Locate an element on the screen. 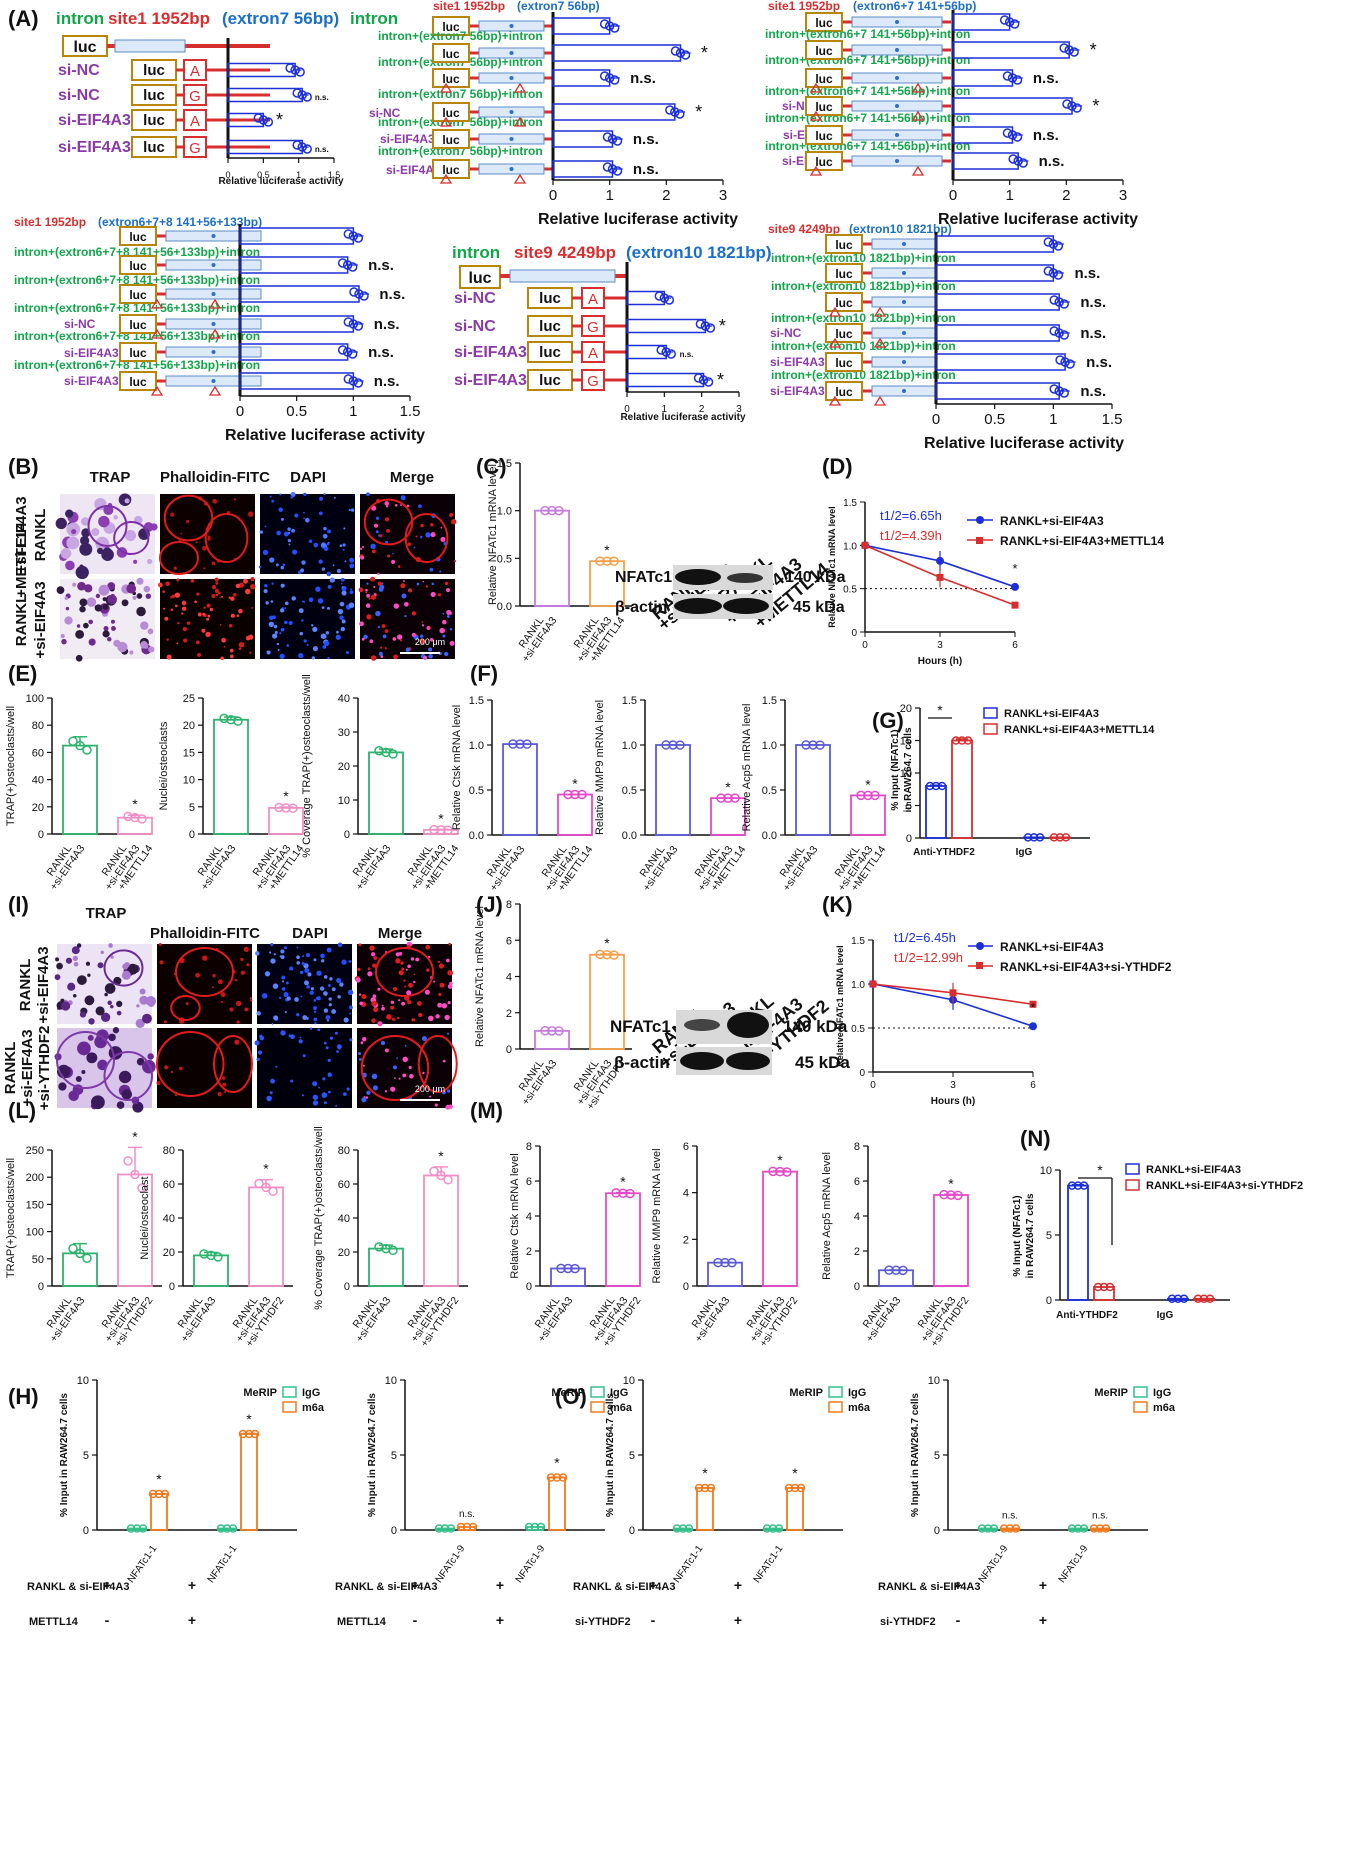  base-box is located at coordinates (195, 120).